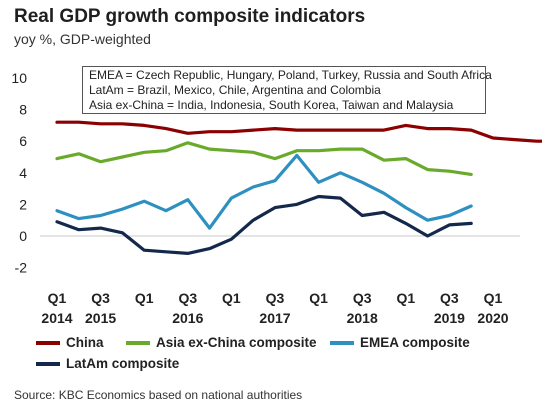 This screenshot has height=417, width=542. Describe the element at coordinates (23, 236) in the screenshot. I see `y-tick-label: 0` at that location.